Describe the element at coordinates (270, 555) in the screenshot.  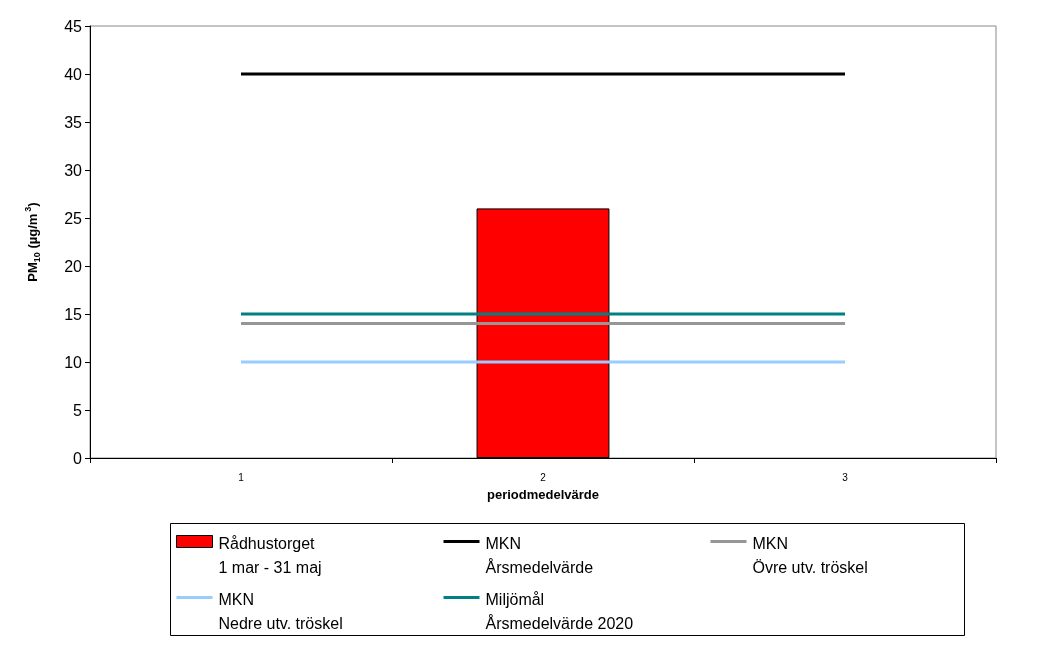
I see `legend-label: Rådhustorget 1 mar - 31 maj` at that location.